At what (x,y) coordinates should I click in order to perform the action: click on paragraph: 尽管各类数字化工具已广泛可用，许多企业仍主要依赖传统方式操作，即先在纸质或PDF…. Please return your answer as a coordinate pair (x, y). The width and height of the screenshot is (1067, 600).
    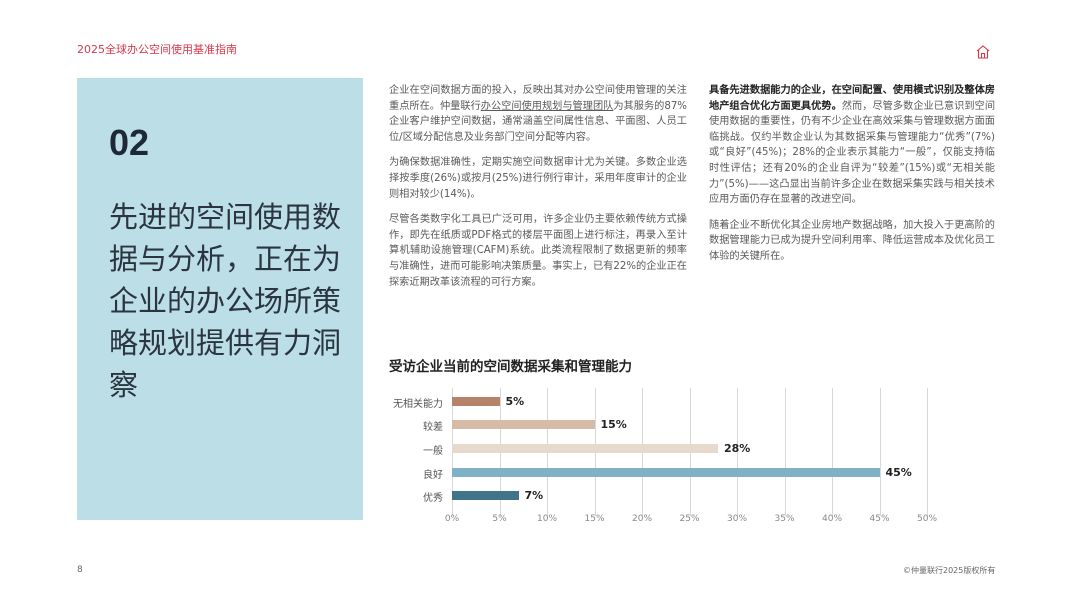
    Looking at the image, I should click on (538, 251).